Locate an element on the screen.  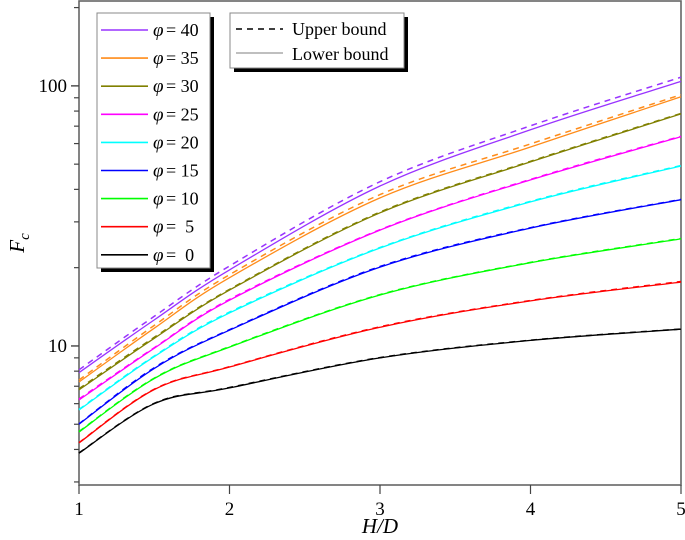
x-tick-label: 2 is located at coordinates (230, 509).